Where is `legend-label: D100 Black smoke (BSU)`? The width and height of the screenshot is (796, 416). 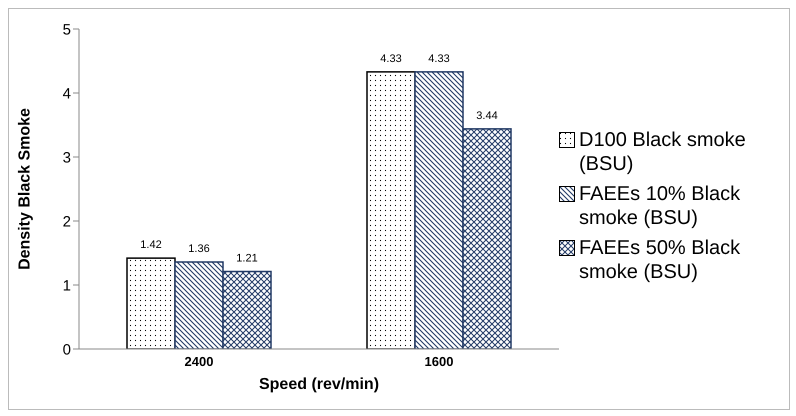 legend-label: D100 Black smoke (BSU) is located at coordinates (663, 152).